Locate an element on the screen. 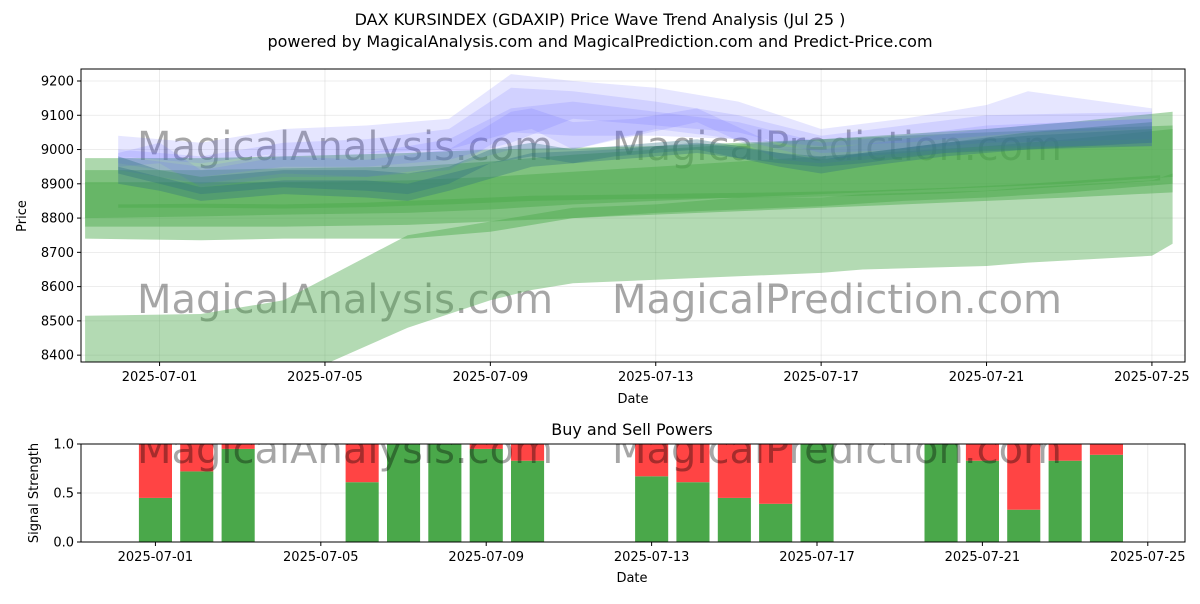 This screenshot has height=604, width=1200. price-x-tick-label: 2025-07-09 is located at coordinates (491, 377).